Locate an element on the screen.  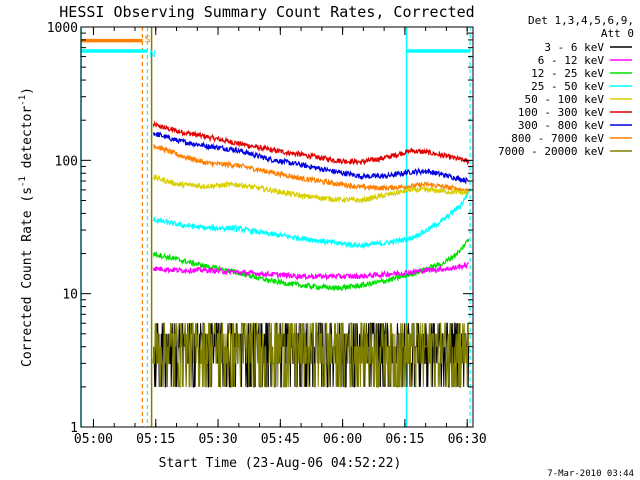
legend-label-0: 3 - 6 keV is located at coordinates (574, 47).